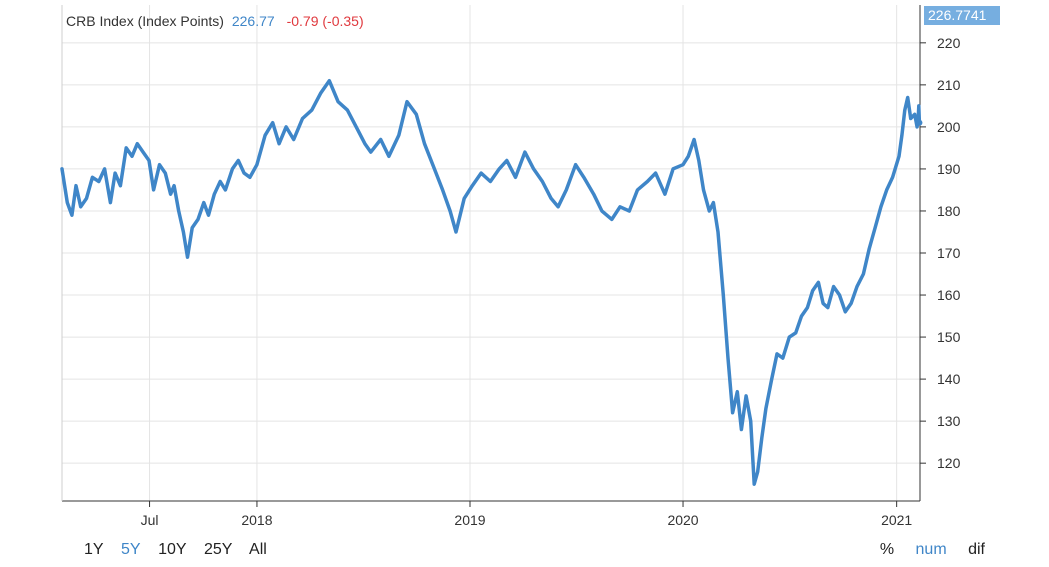 This screenshot has height=567, width=1049. I want to click on x-tick-label: 2020, so click(682, 520).